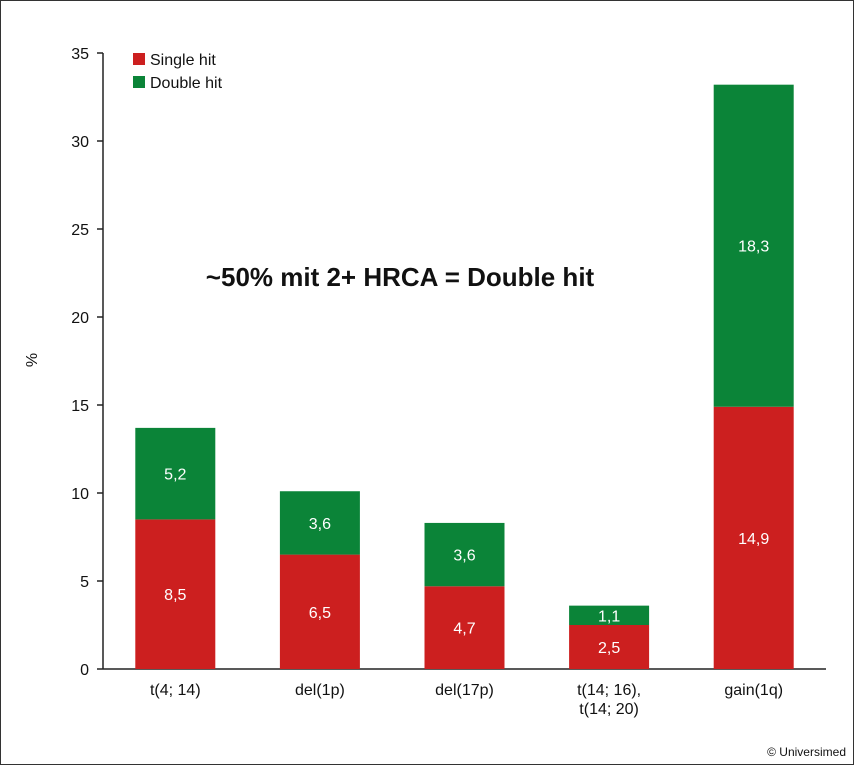 The width and height of the screenshot is (854, 765). What do you see at coordinates (80, 406) in the screenshot?
I see `y-tick-label: 15` at bounding box center [80, 406].